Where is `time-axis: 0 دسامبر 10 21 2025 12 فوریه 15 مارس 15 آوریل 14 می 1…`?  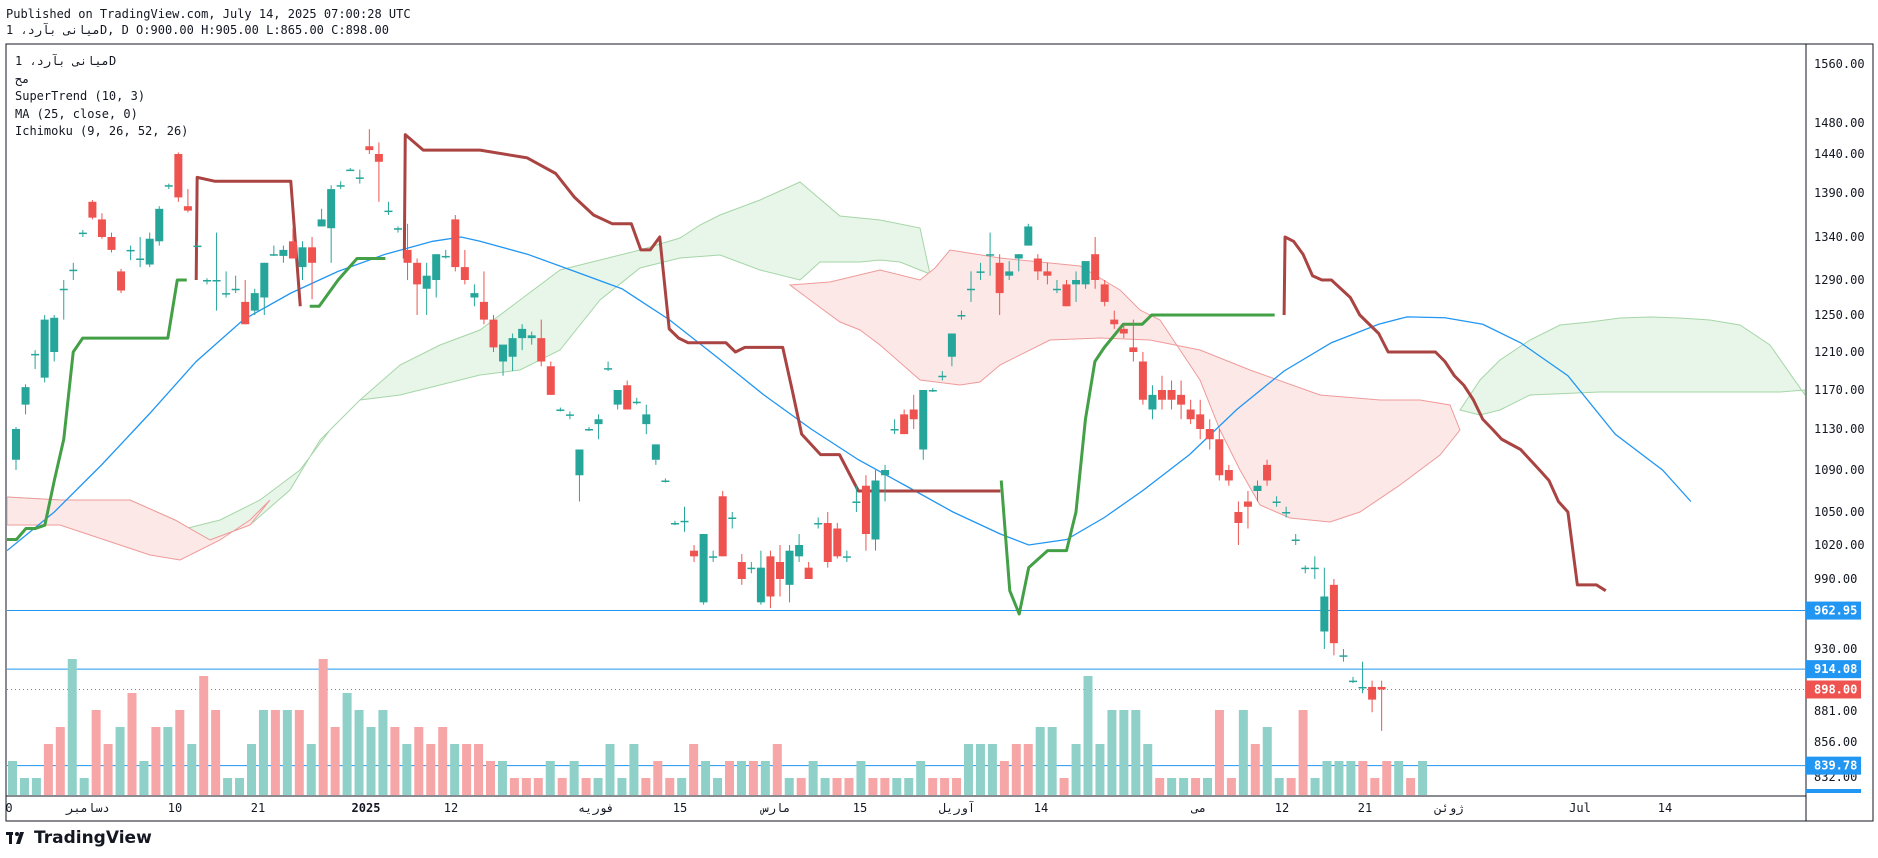 time-axis: 0 دسامبر 10 21 2025 12 فوریه 15 مارس 15 آوریل 14 می 1… is located at coordinates (838, 808).